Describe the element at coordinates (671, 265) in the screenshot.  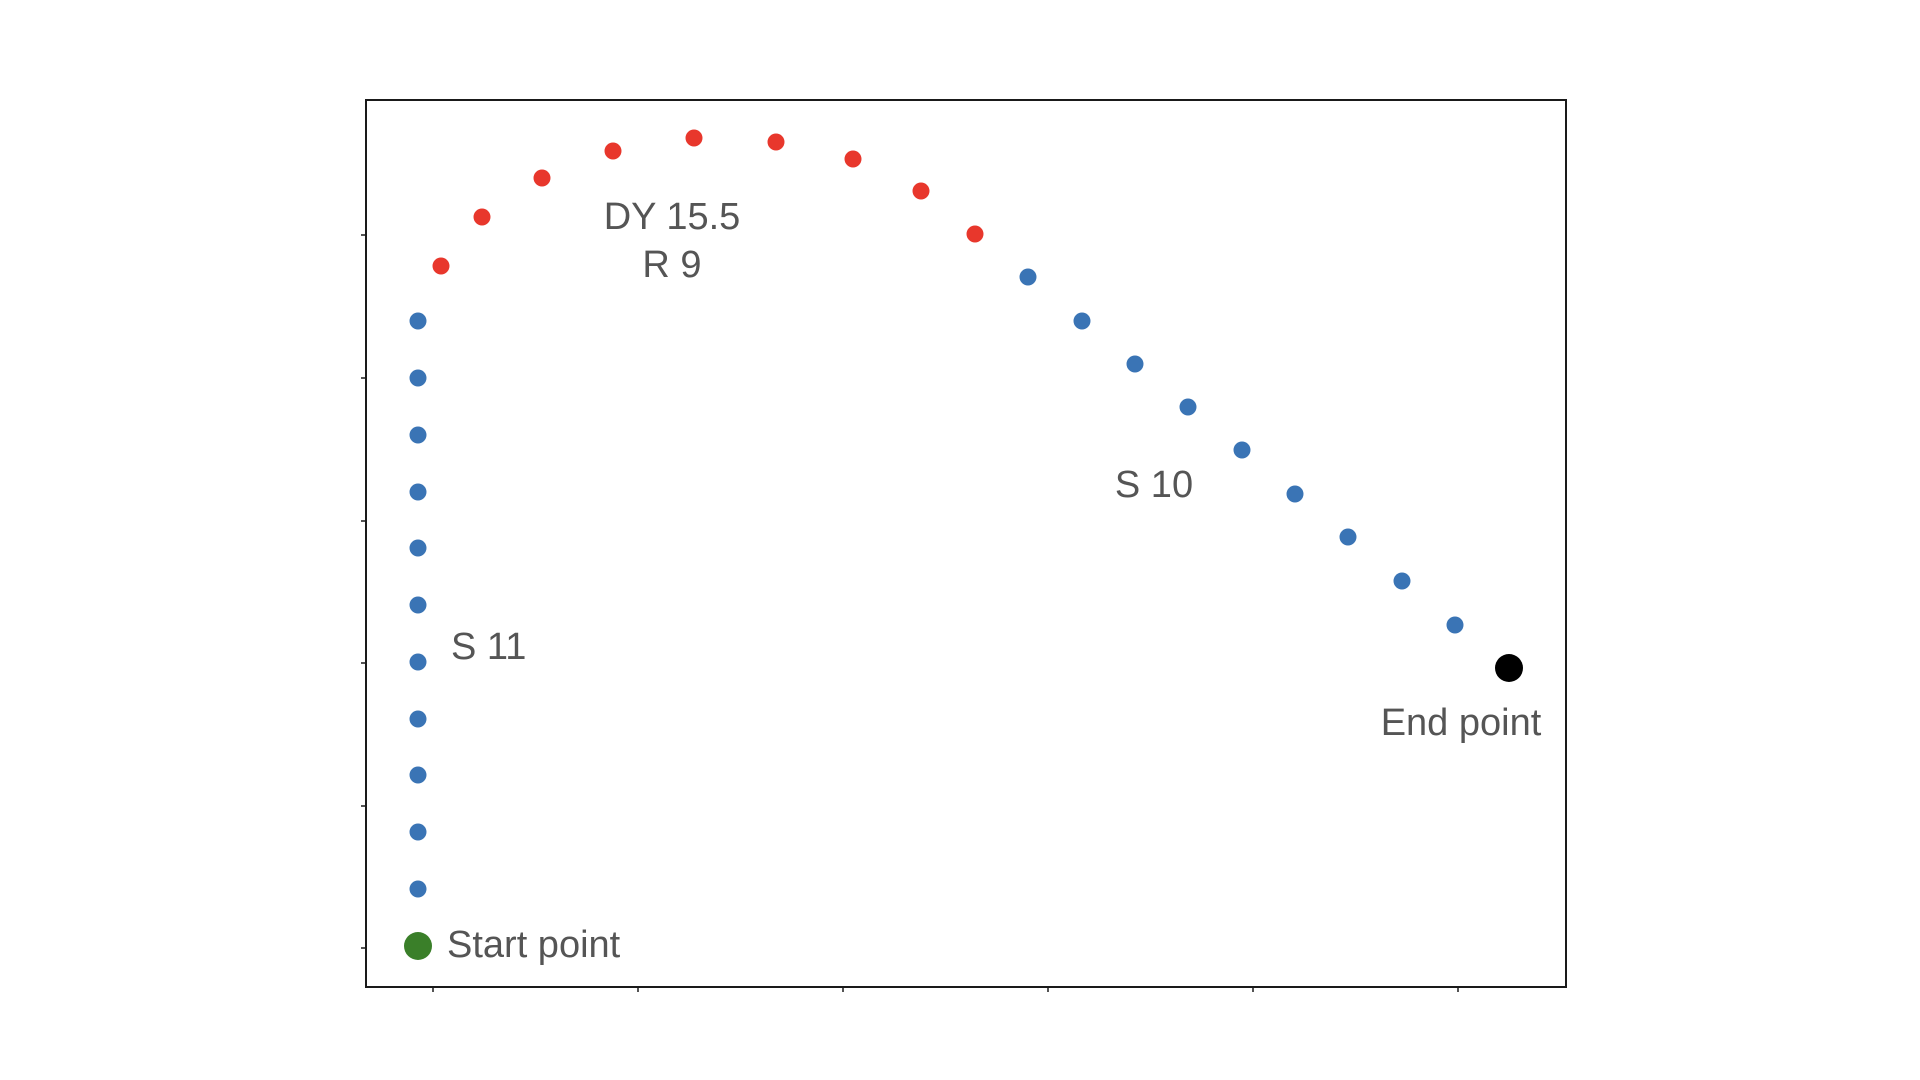
I see `arc-radius-label: R 9` at that location.